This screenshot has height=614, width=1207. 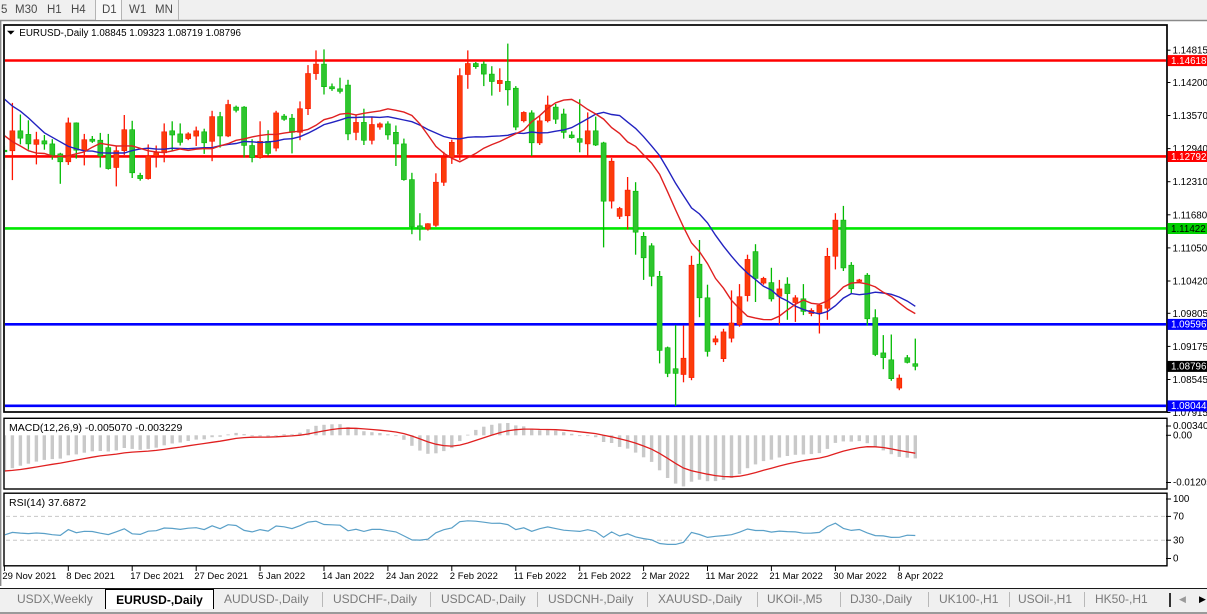 What do you see at coordinates (604, 576) in the screenshot?
I see `svg-text: 21 Feb 2022` at bounding box center [604, 576].